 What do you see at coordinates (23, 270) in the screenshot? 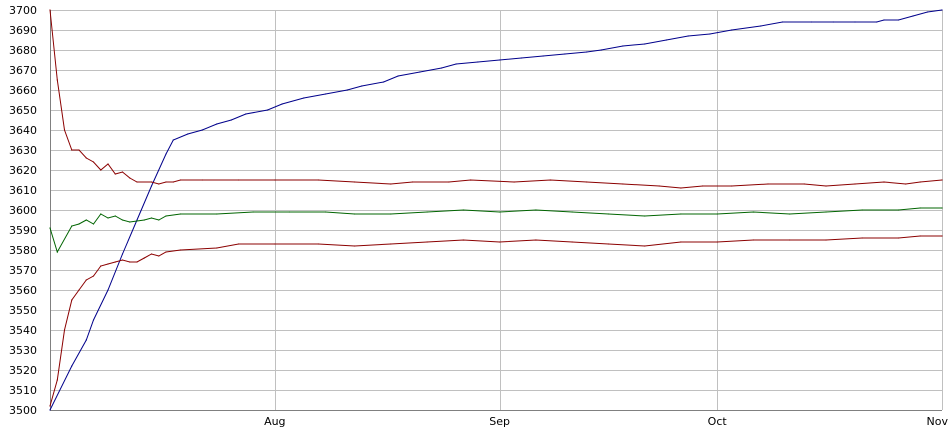
I see `y-tick-label: 3570` at bounding box center [23, 270].